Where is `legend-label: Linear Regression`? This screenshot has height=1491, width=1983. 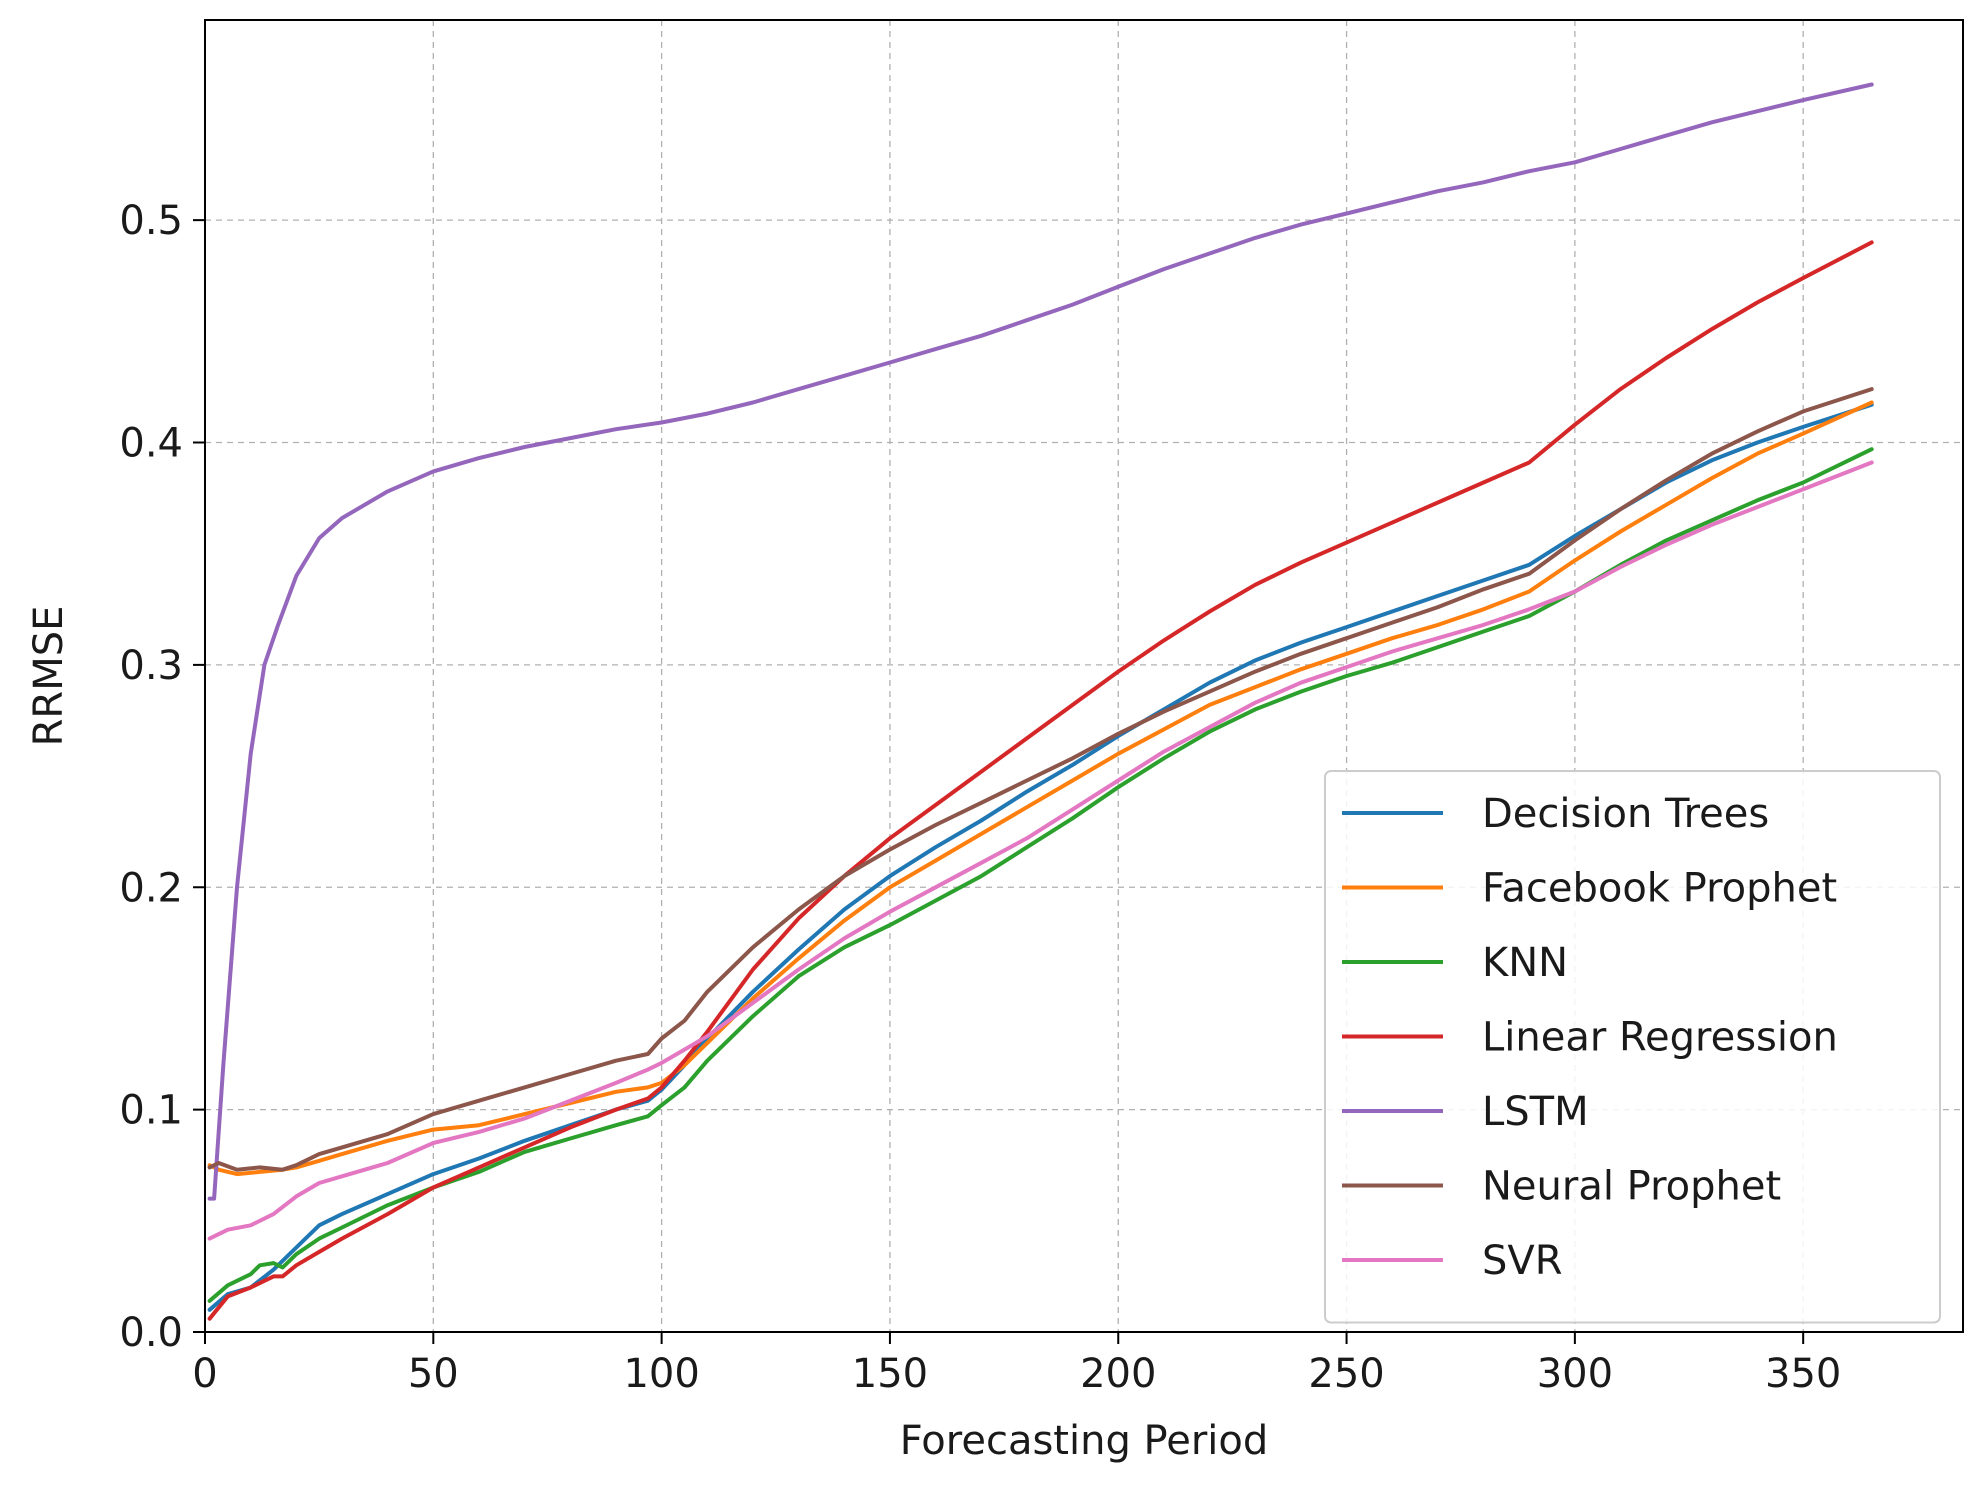 legend-label: Linear Regression is located at coordinates (1660, 1038).